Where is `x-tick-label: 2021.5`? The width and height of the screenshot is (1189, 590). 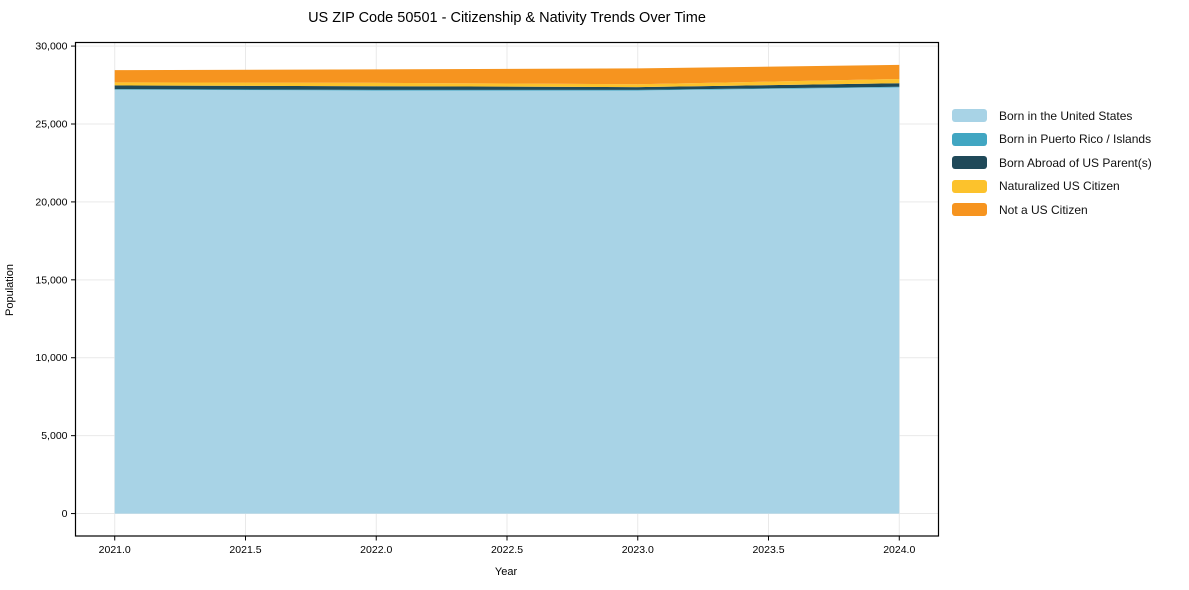 x-tick-label: 2021.5 is located at coordinates (245, 550).